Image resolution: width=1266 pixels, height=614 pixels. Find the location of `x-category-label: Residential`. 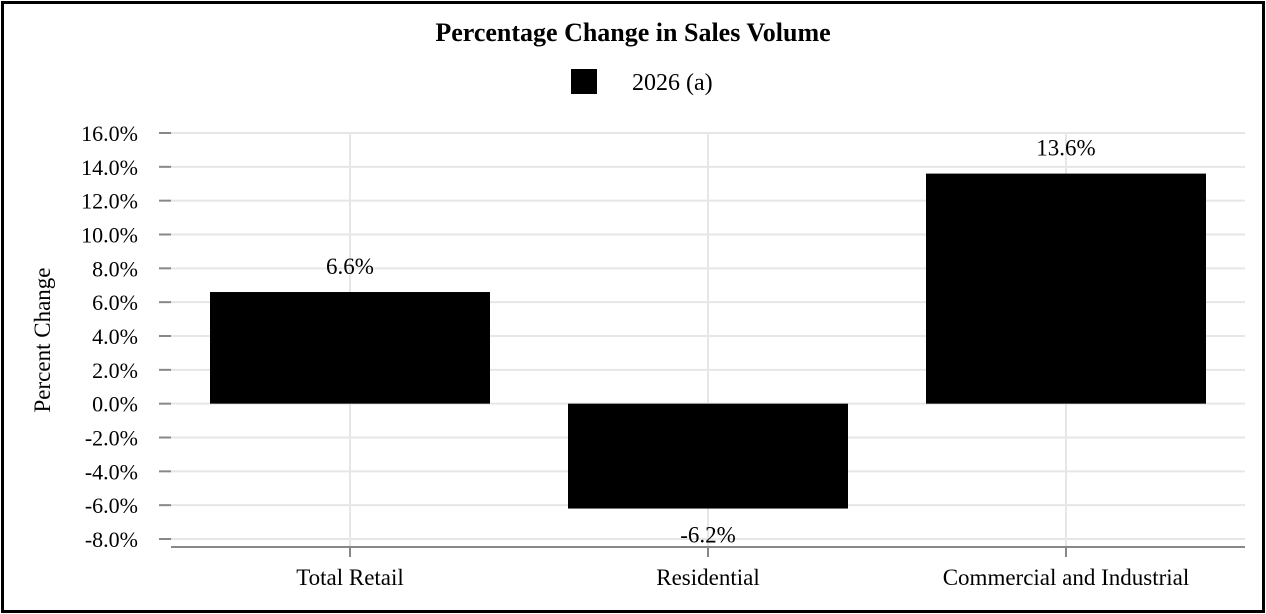

x-category-label: Residential is located at coordinates (707, 577).